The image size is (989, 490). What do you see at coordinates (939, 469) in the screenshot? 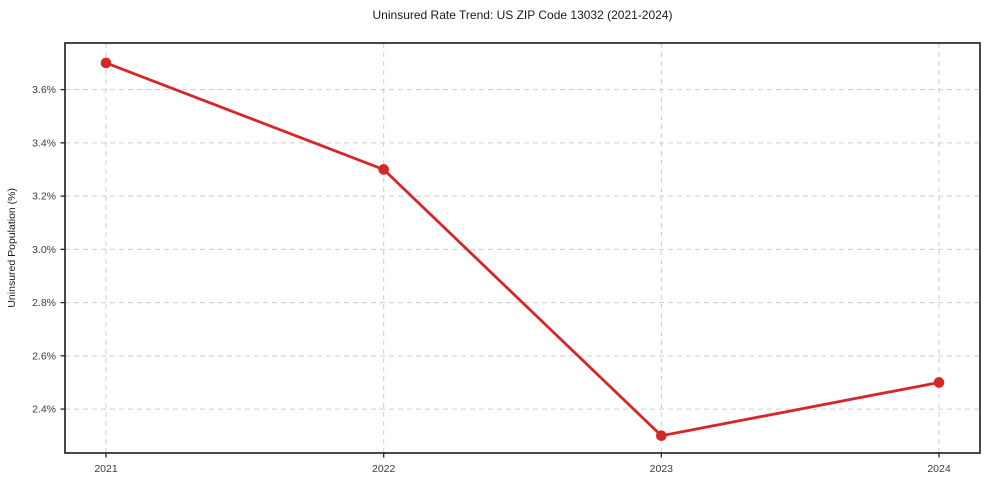
I see `x-tick-label: 2024` at bounding box center [939, 469].